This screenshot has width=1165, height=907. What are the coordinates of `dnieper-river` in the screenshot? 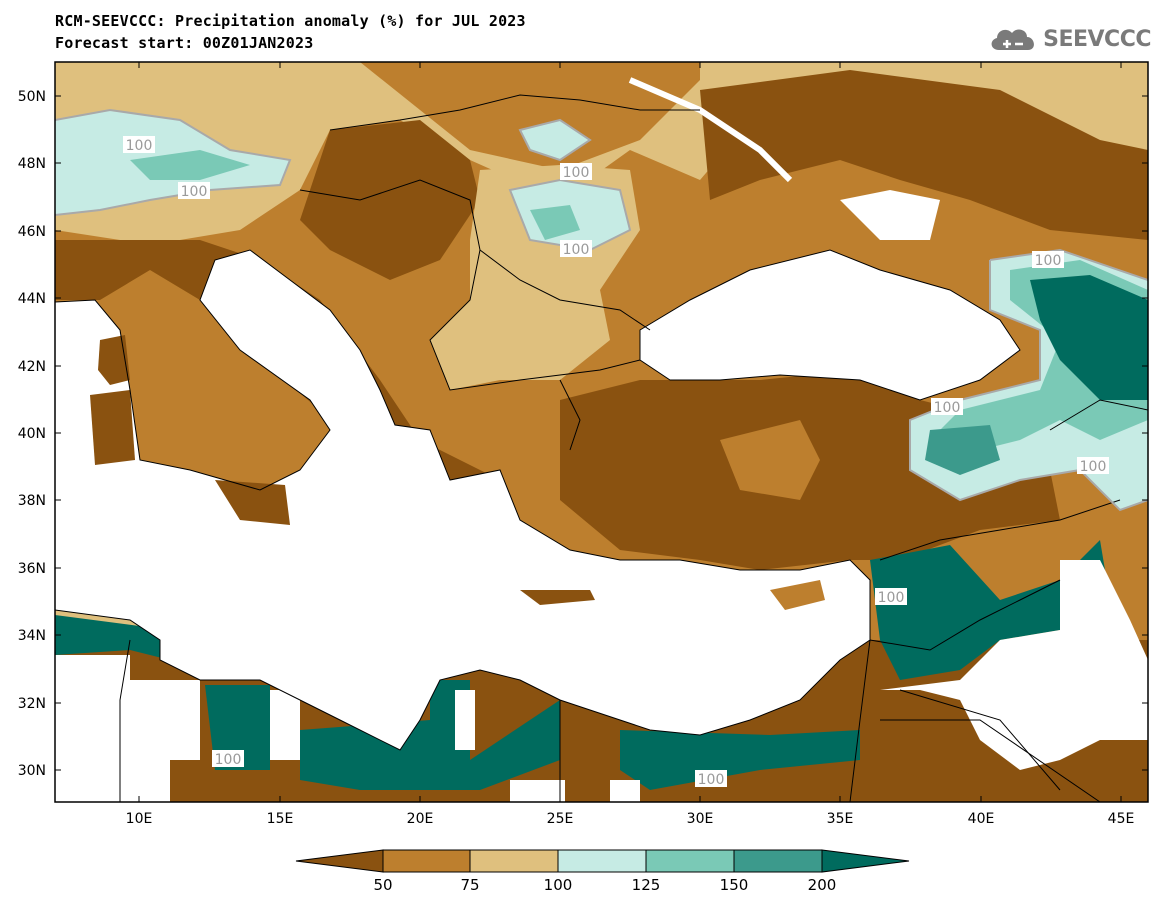 It's located at (710, 130).